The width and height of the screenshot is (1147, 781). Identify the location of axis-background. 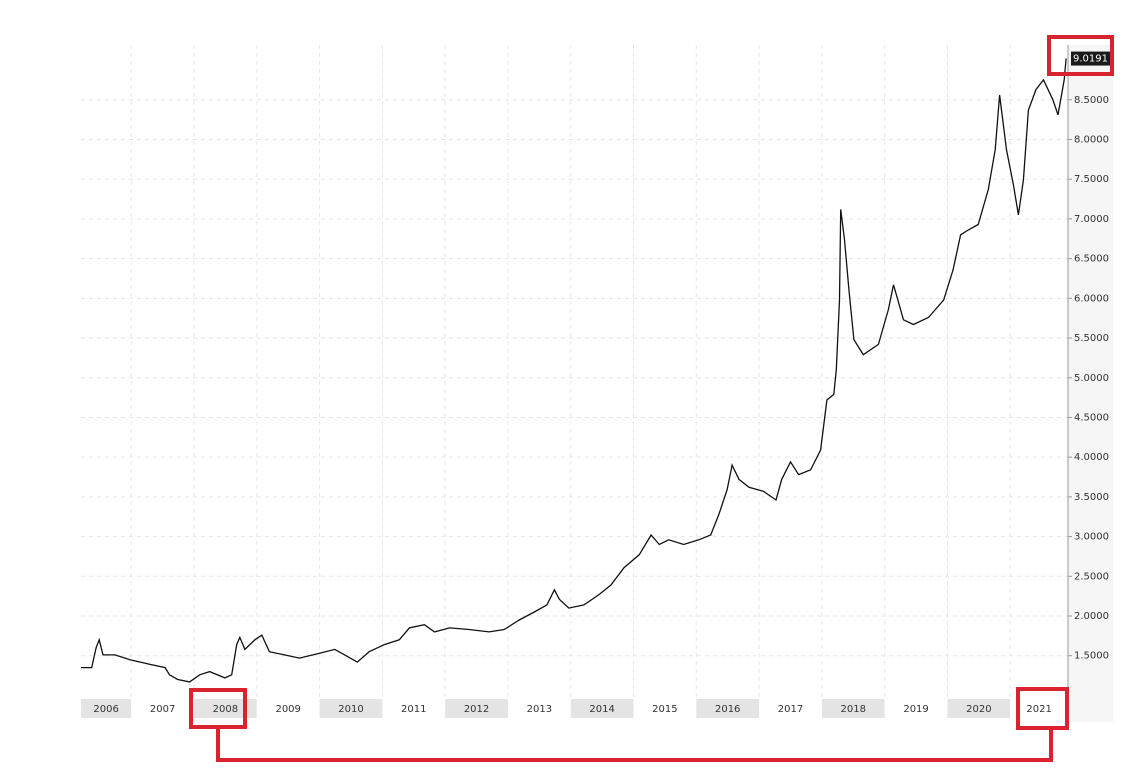
(1090, 383).